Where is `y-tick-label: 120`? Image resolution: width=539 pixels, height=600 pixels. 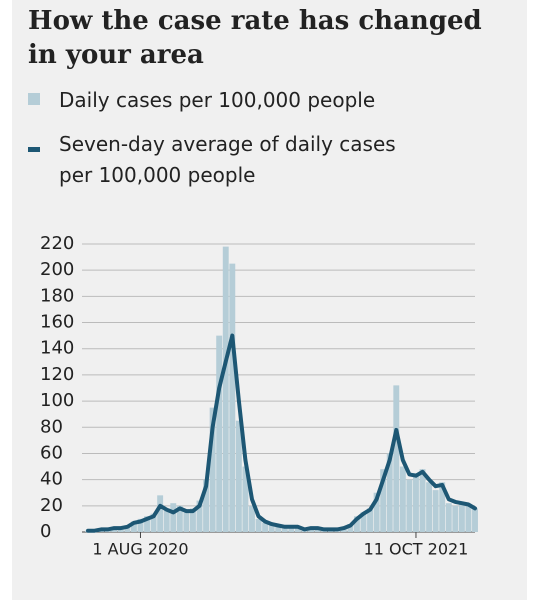 y-tick-label: 120 is located at coordinates (57, 374).